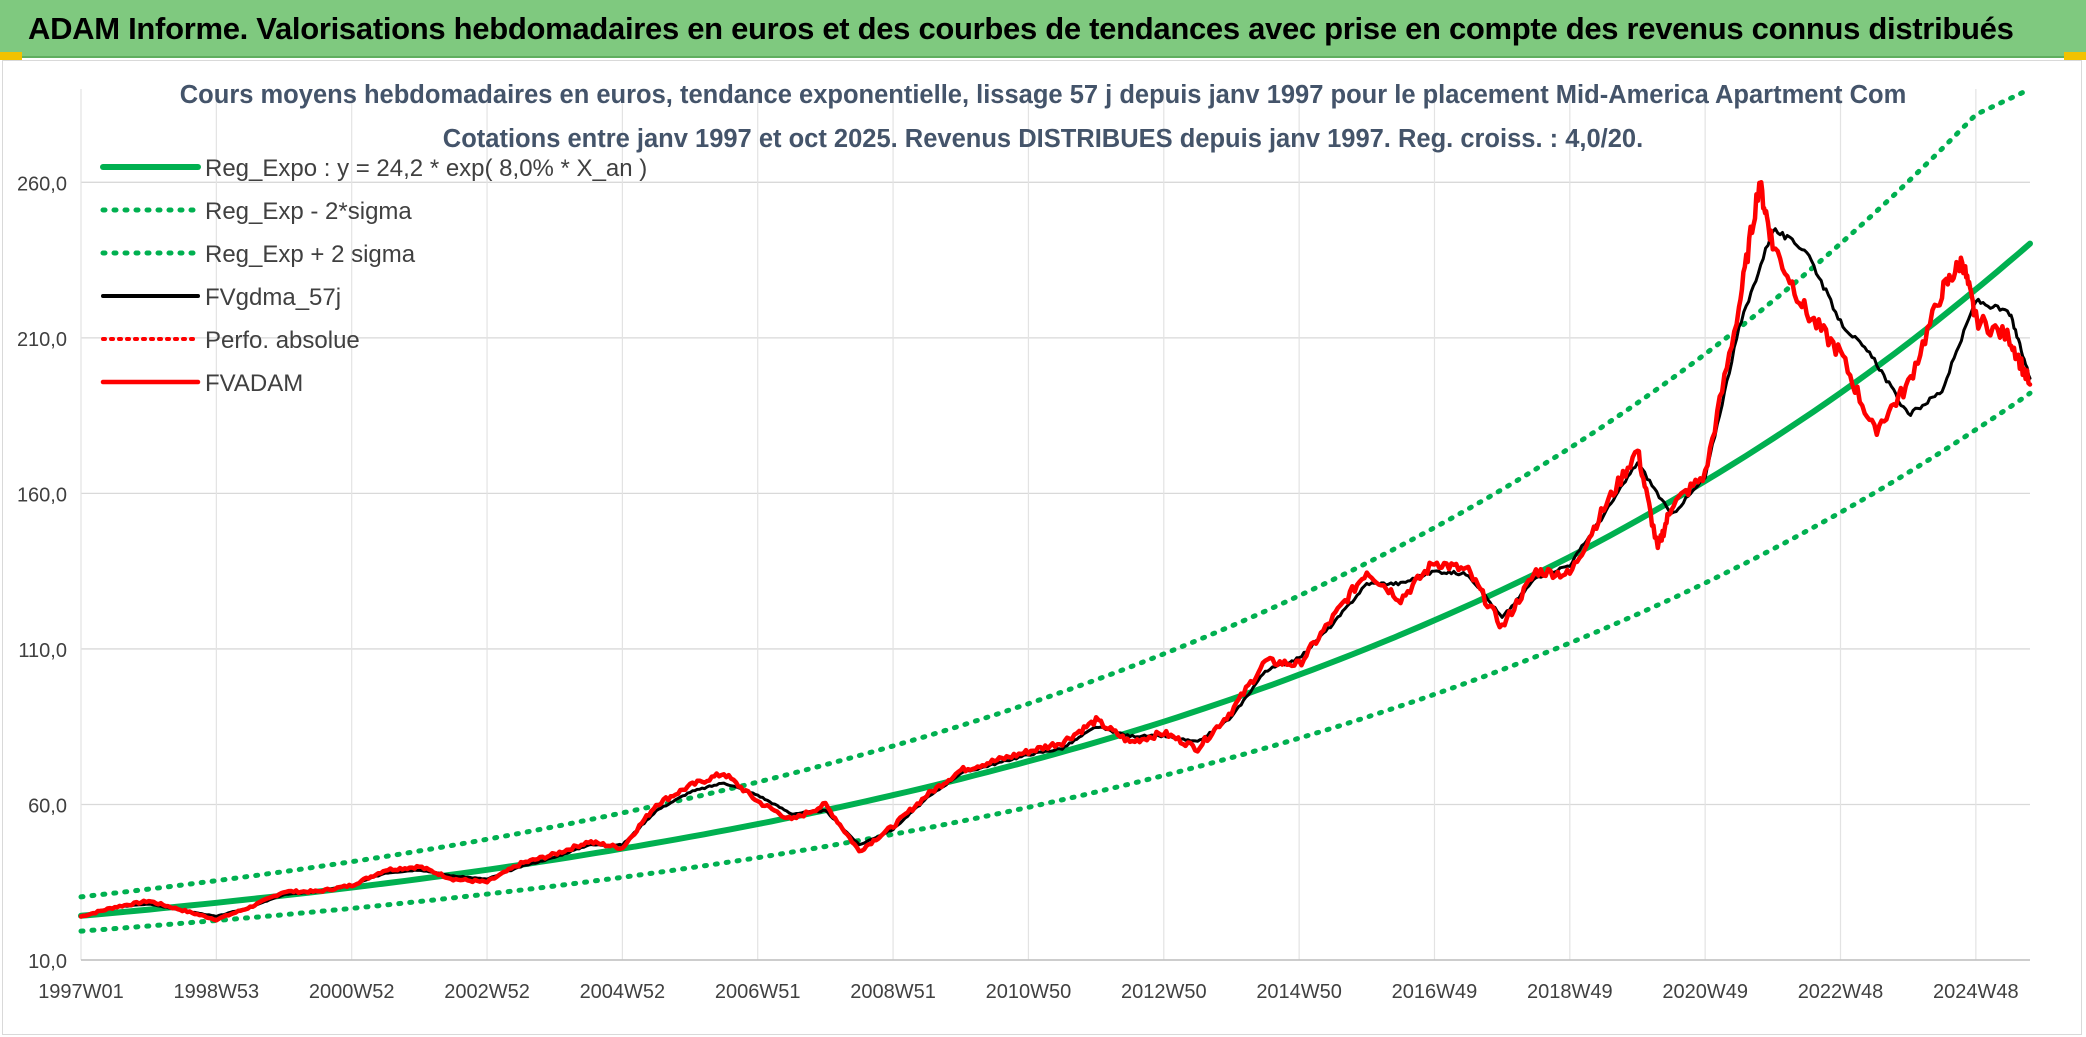  Describe the element at coordinates (1299, 992) in the screenshot. I see `x-tick-label: 2014W50` at that location.